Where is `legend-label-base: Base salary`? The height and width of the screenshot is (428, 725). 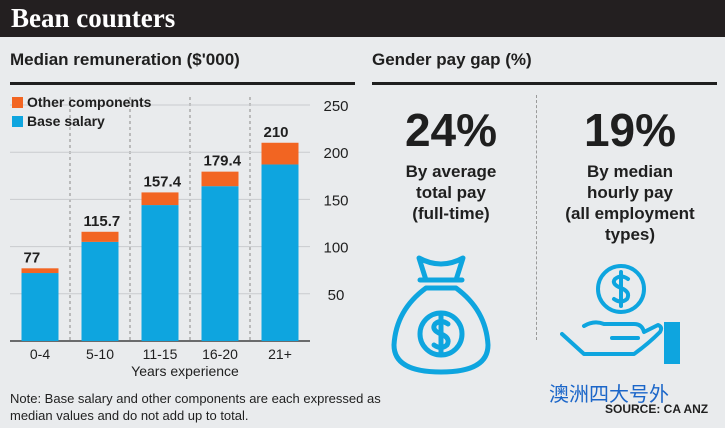 legend-label-base: Base salary is located at coordinates (66, 121).